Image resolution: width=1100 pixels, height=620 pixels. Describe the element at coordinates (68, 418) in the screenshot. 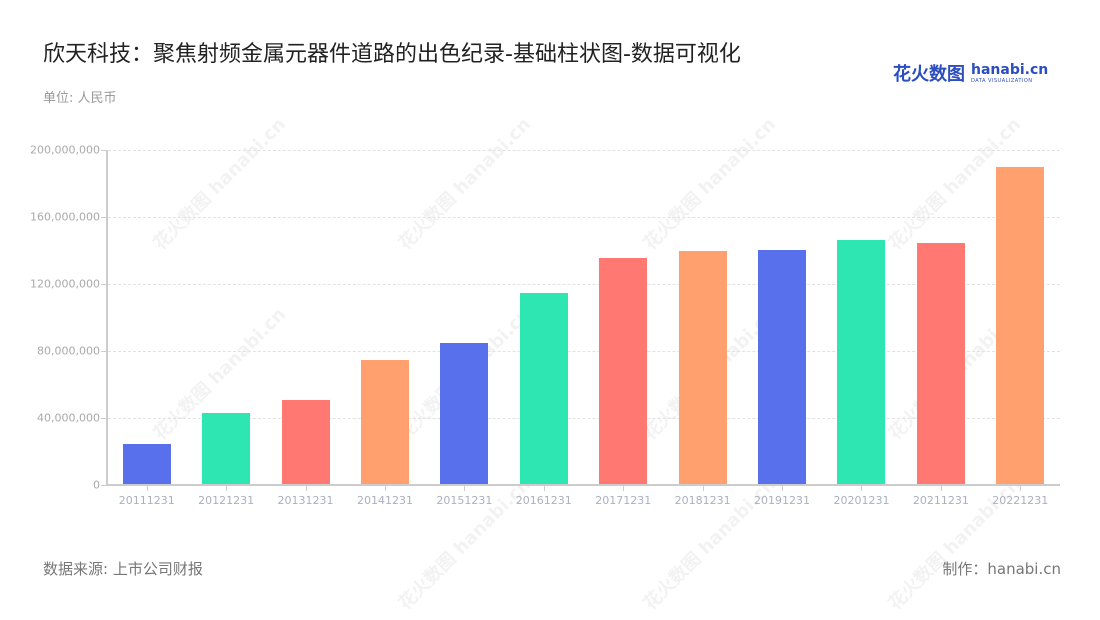

I see `y-tick-label: 40,000,000` at that location.